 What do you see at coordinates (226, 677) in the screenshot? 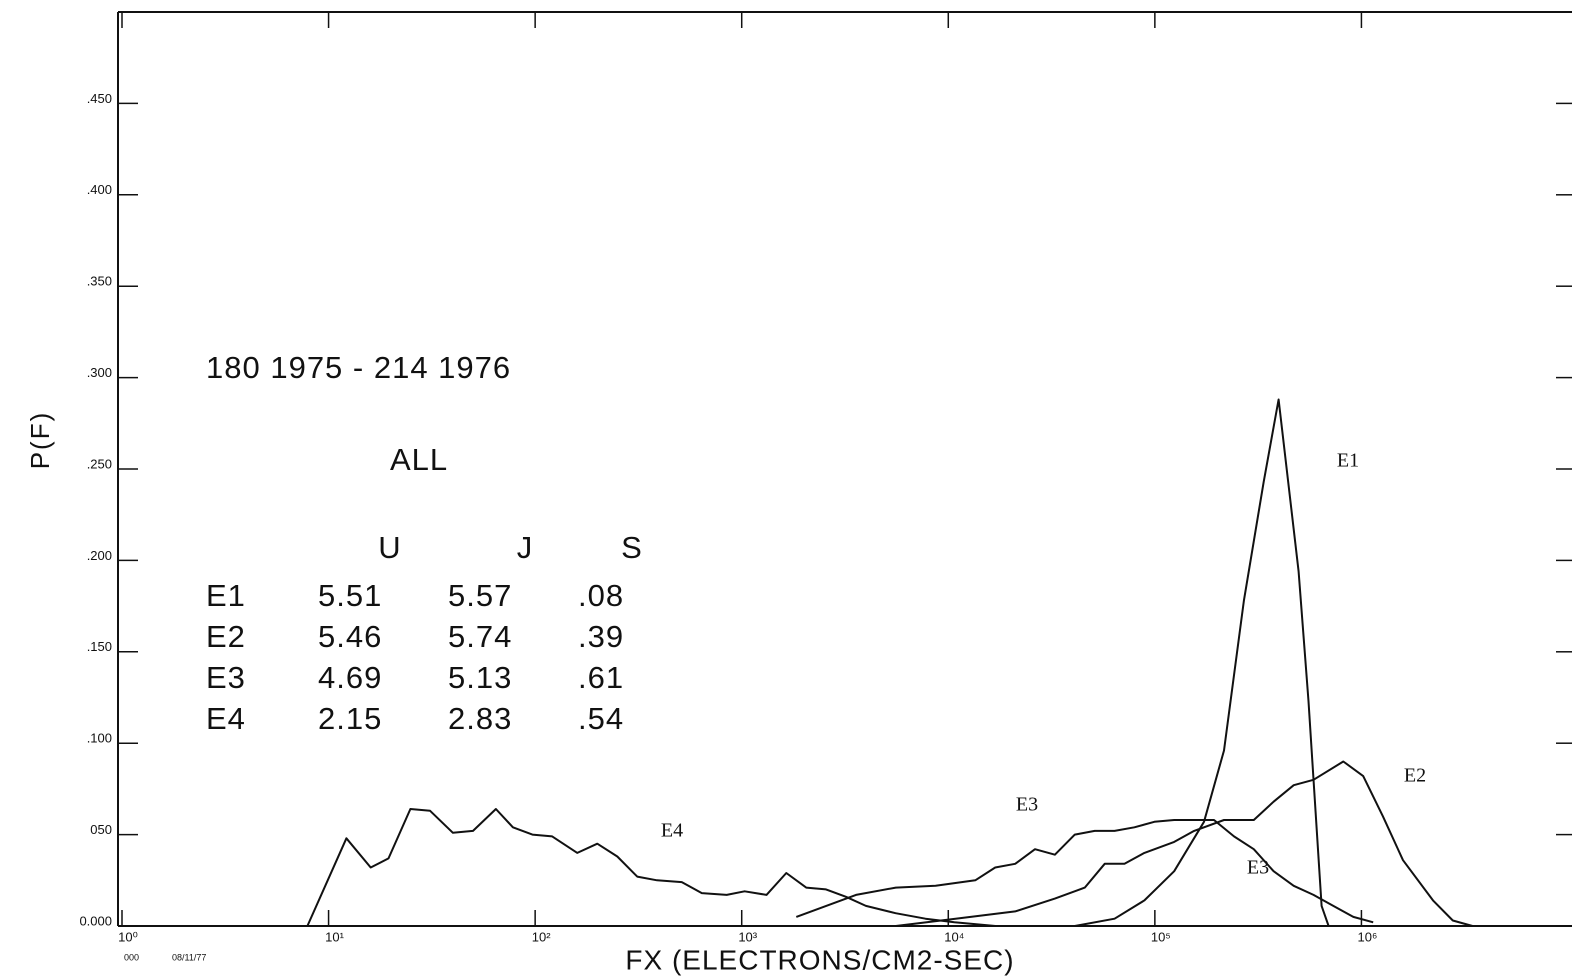
I see `table-cell: E3` at bounding box center [226, 677].